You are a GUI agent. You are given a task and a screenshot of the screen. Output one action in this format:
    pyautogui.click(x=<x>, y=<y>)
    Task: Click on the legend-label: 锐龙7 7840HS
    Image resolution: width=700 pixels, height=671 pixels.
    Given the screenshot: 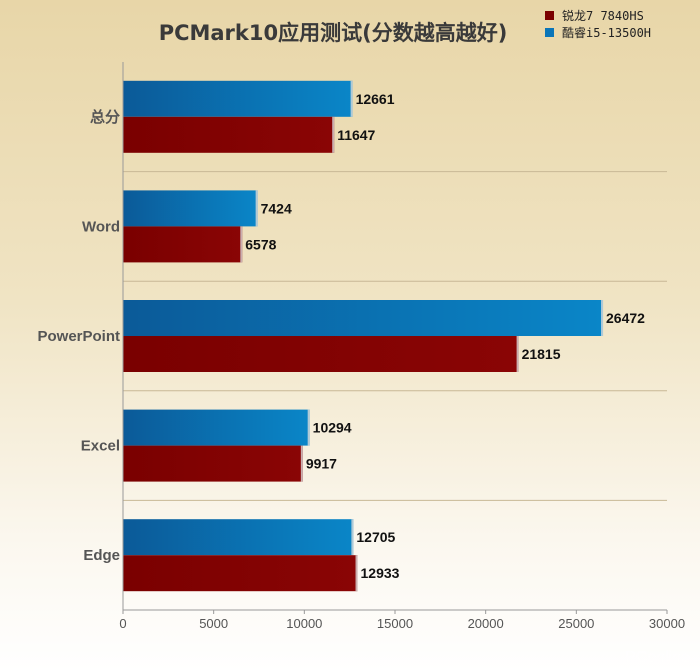 What is the action you would take?
    pyautogui.click(x=603, y=16)
    